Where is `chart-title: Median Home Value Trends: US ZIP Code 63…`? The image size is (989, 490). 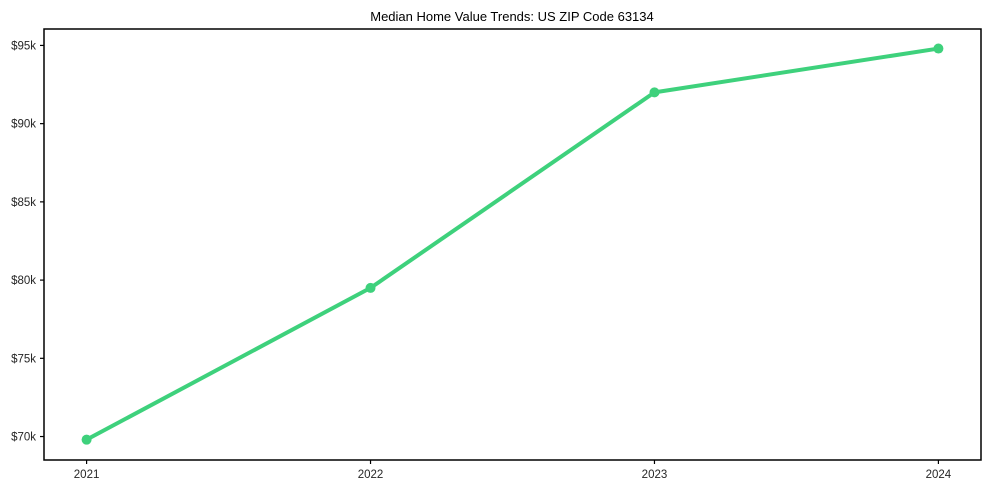
chart-title: Median Home Value Trends: US ZIP Code 63… is located at coordinates (512, 16).